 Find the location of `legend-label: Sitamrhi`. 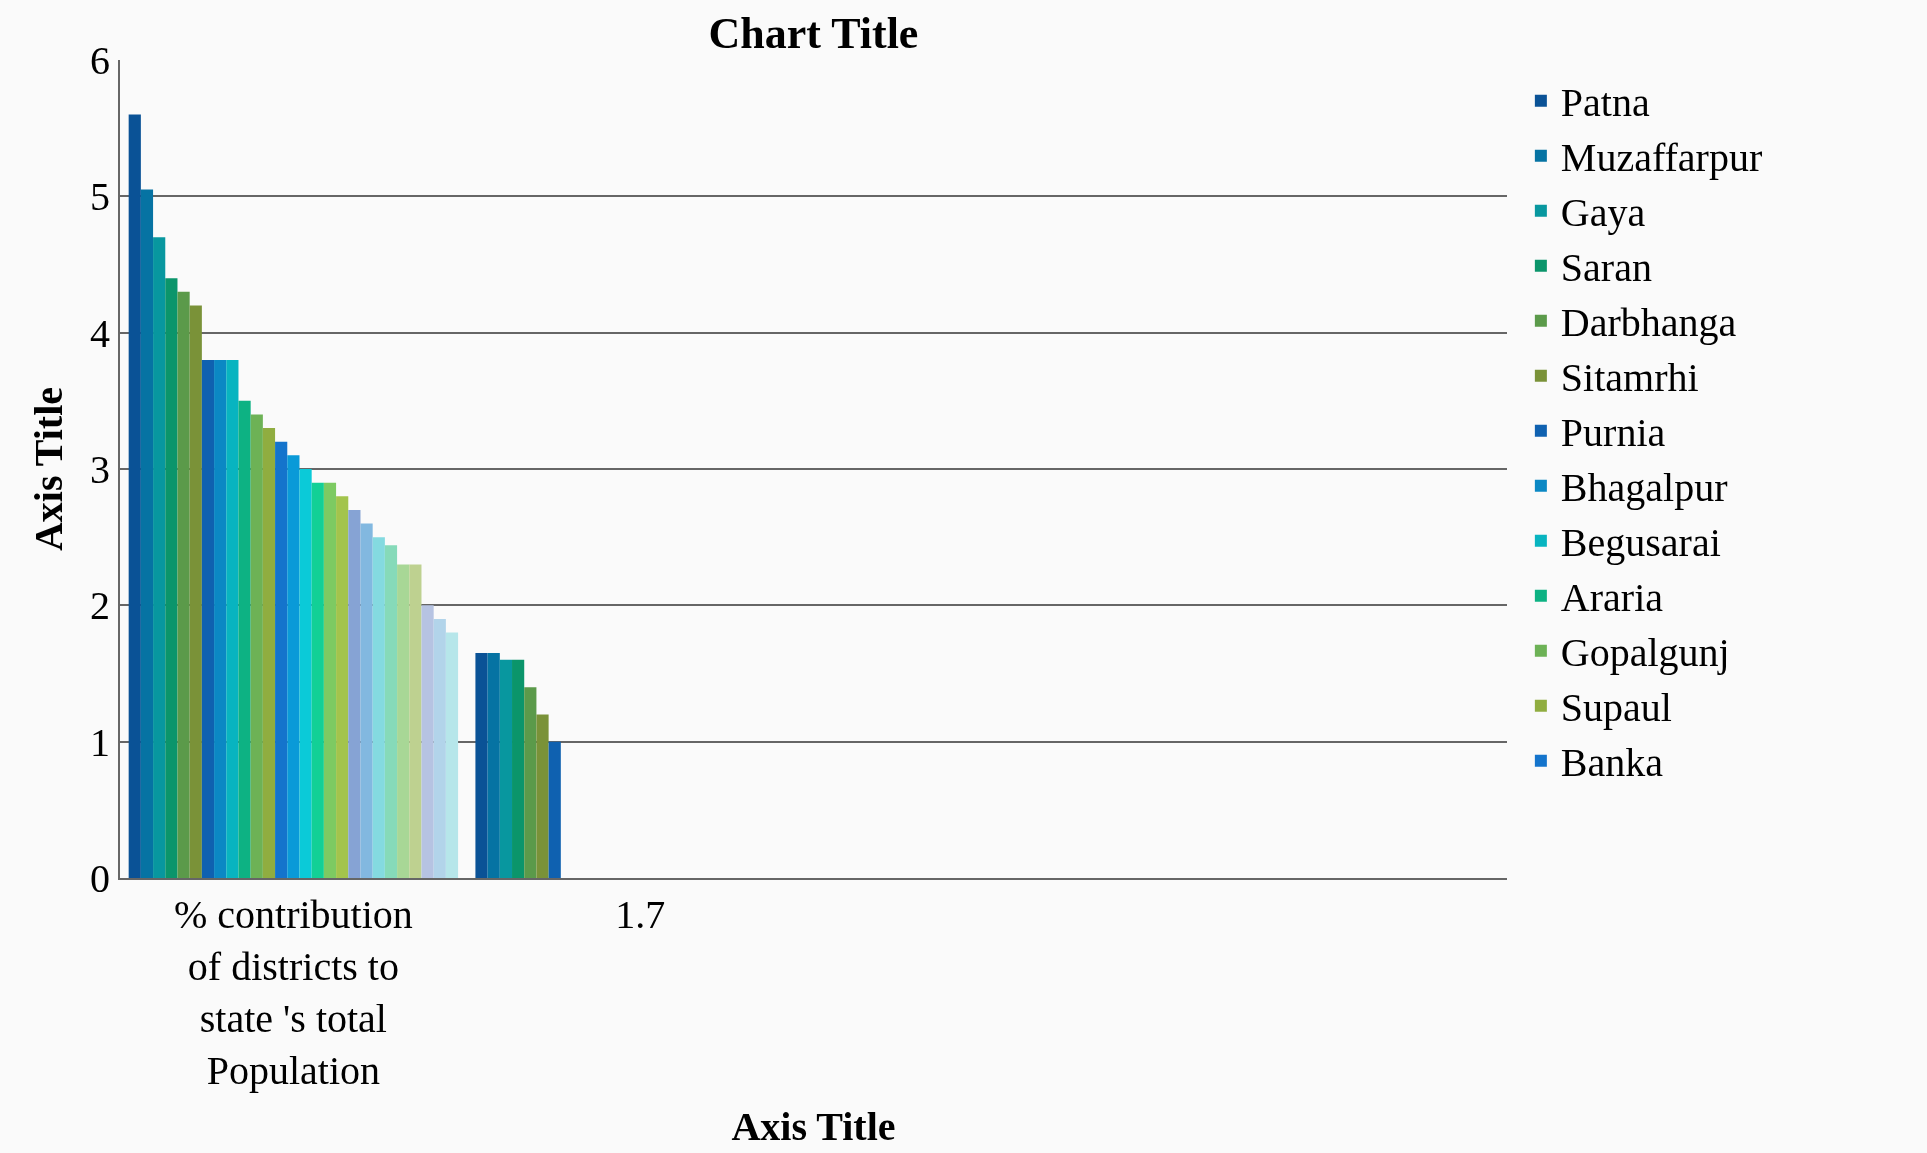

legend-label: Sitamrhi is located at coordinates (1629, 378).